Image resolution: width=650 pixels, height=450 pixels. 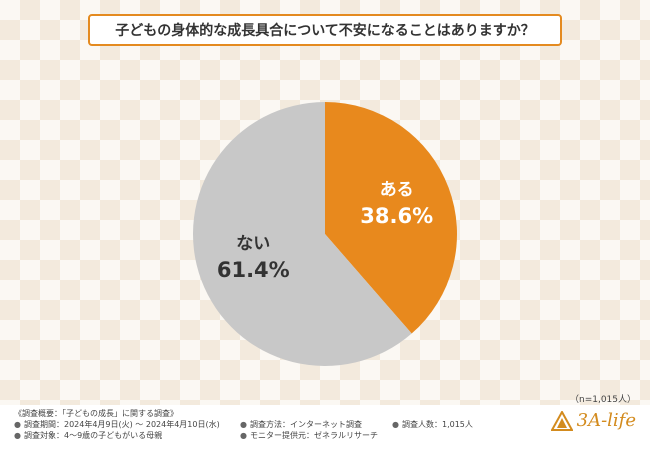 I want to click on logo-text: 3A-life, so click(x=606, y=420).